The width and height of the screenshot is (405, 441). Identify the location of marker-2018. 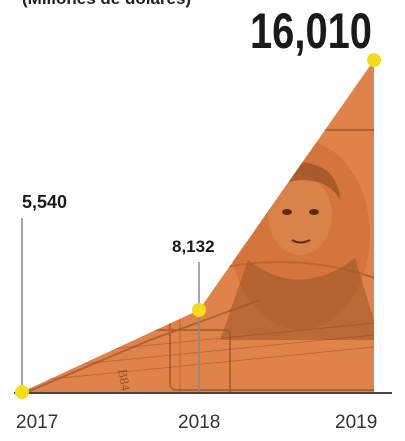
(199, 310).